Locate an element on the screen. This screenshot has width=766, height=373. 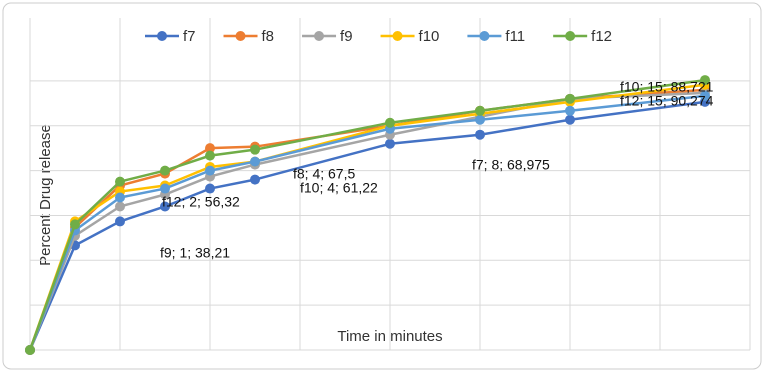
legend-label: f9 is located at coordinates (346, 36).